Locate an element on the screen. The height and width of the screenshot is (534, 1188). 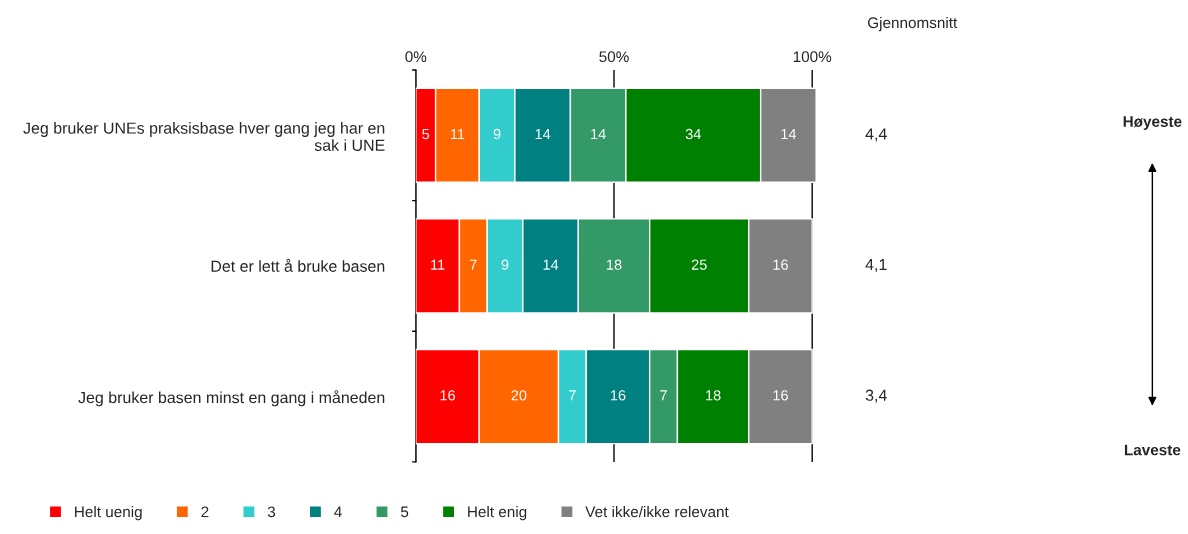
text: 4,4 is located at coordinates (876, 135).